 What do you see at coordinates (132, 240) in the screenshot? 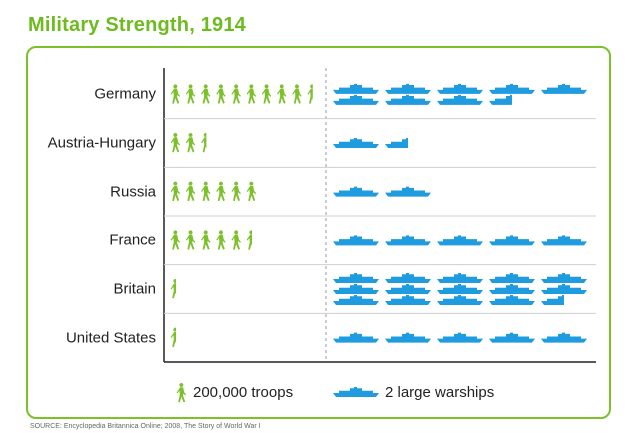
I see `row-label: France` at bounding box center [132, 240].